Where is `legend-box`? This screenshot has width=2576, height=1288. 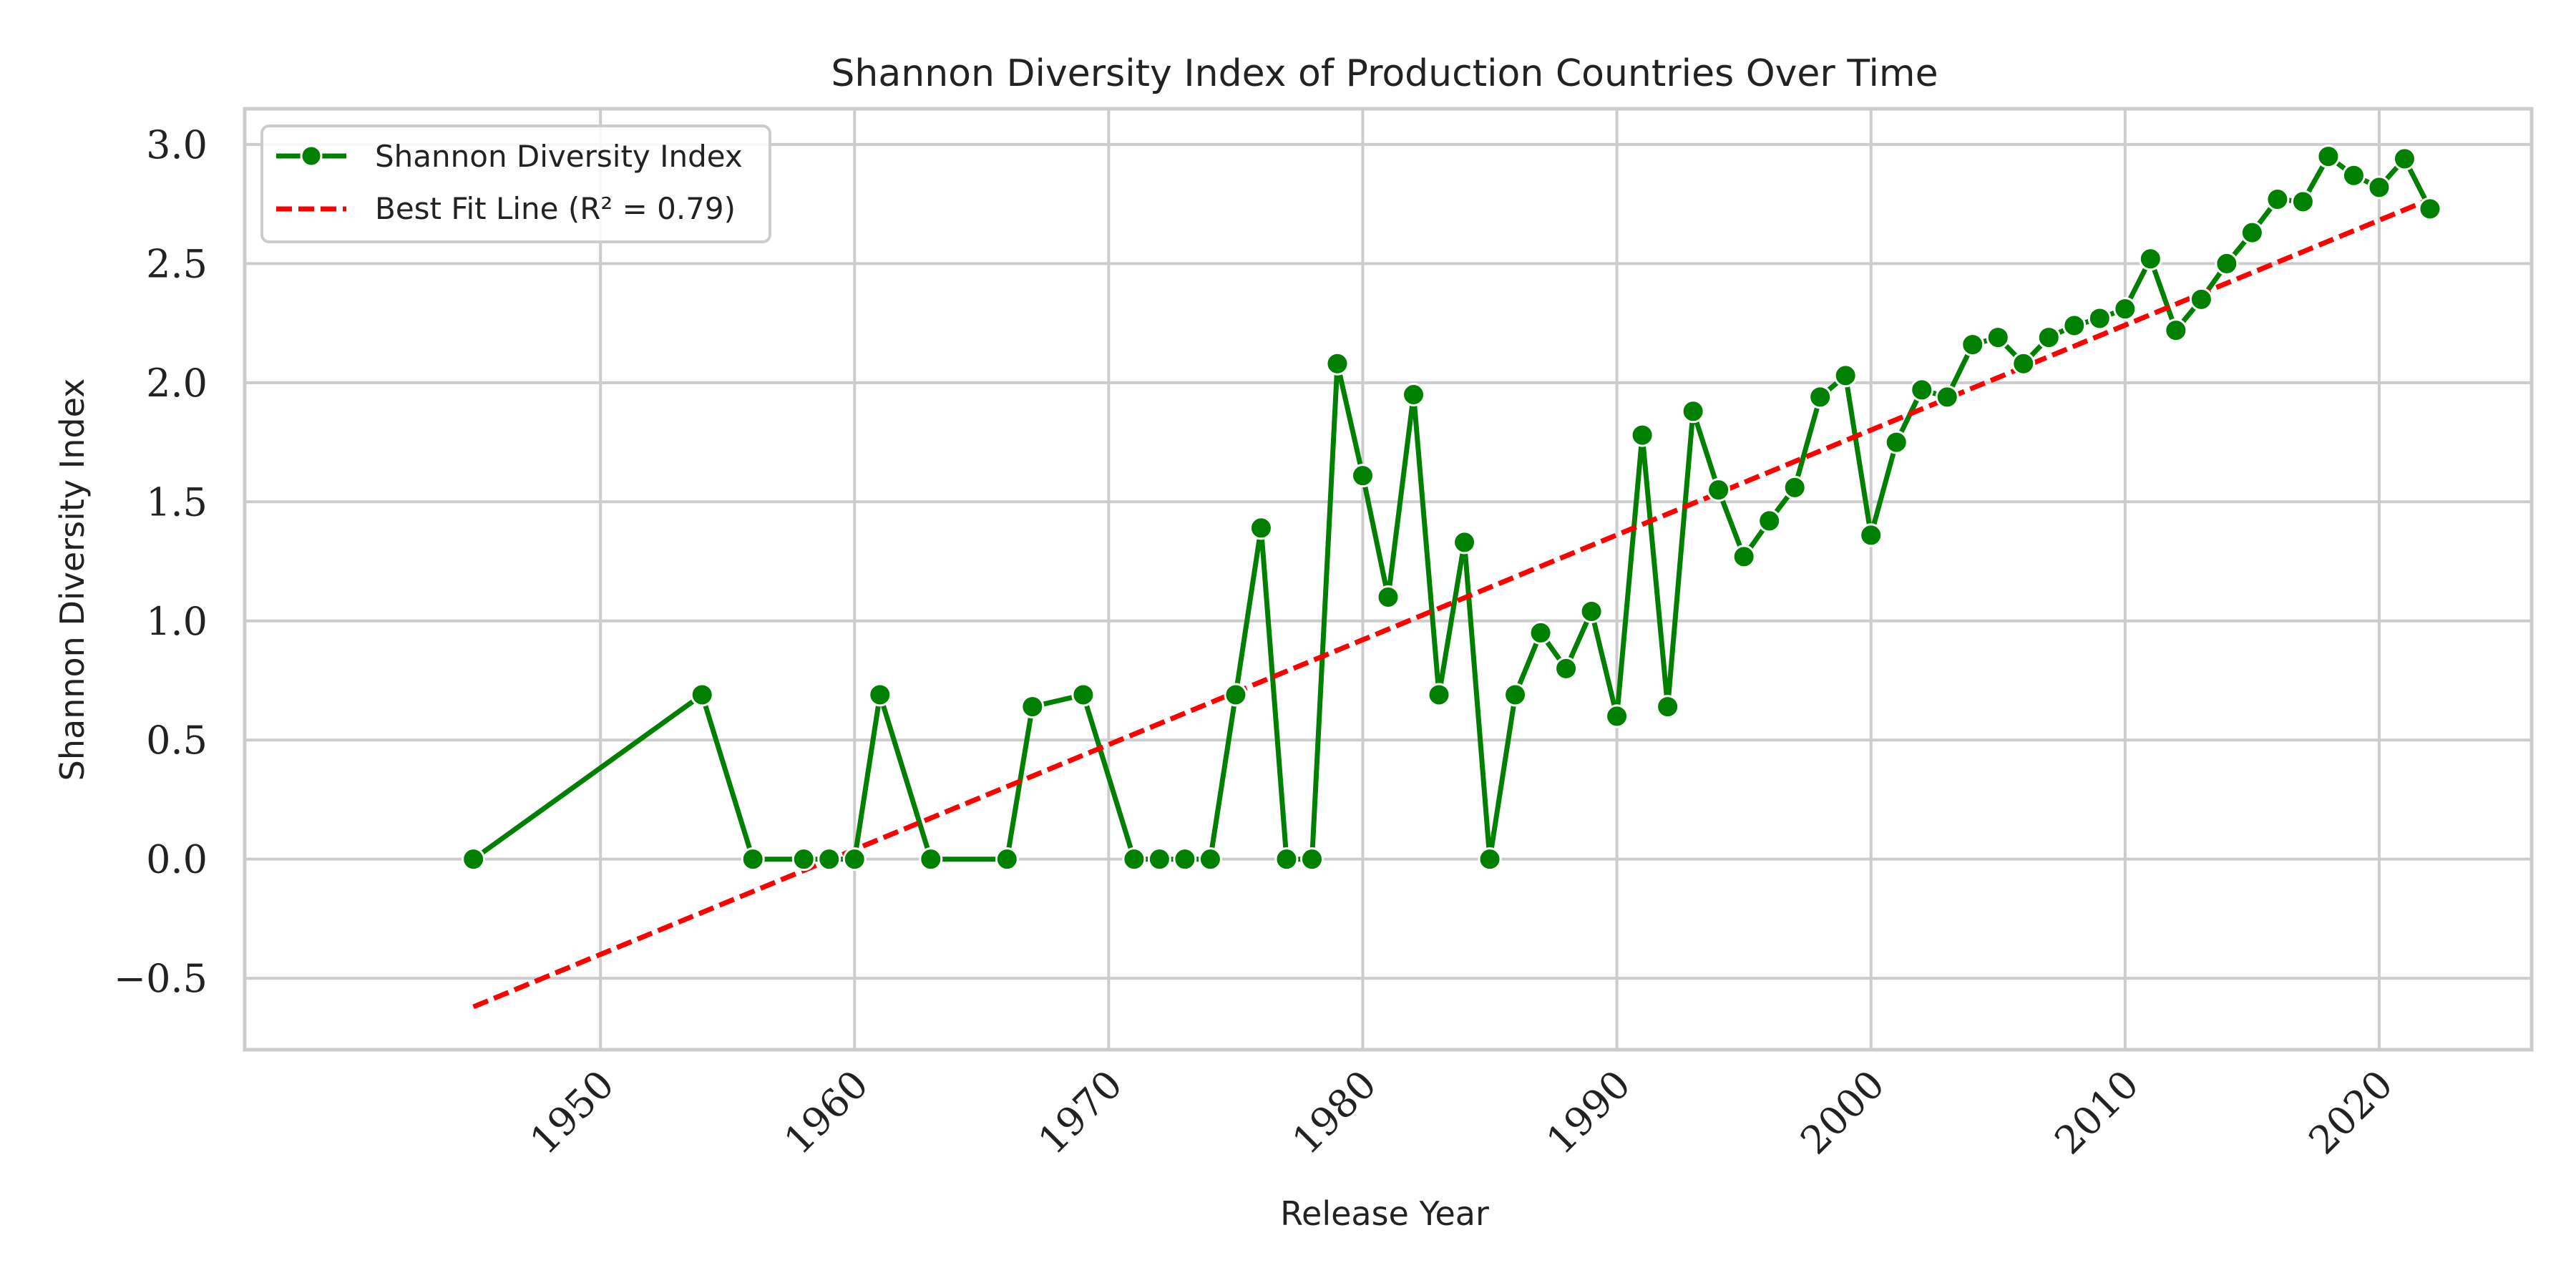
legend-box is located at coordinates (515, 184).